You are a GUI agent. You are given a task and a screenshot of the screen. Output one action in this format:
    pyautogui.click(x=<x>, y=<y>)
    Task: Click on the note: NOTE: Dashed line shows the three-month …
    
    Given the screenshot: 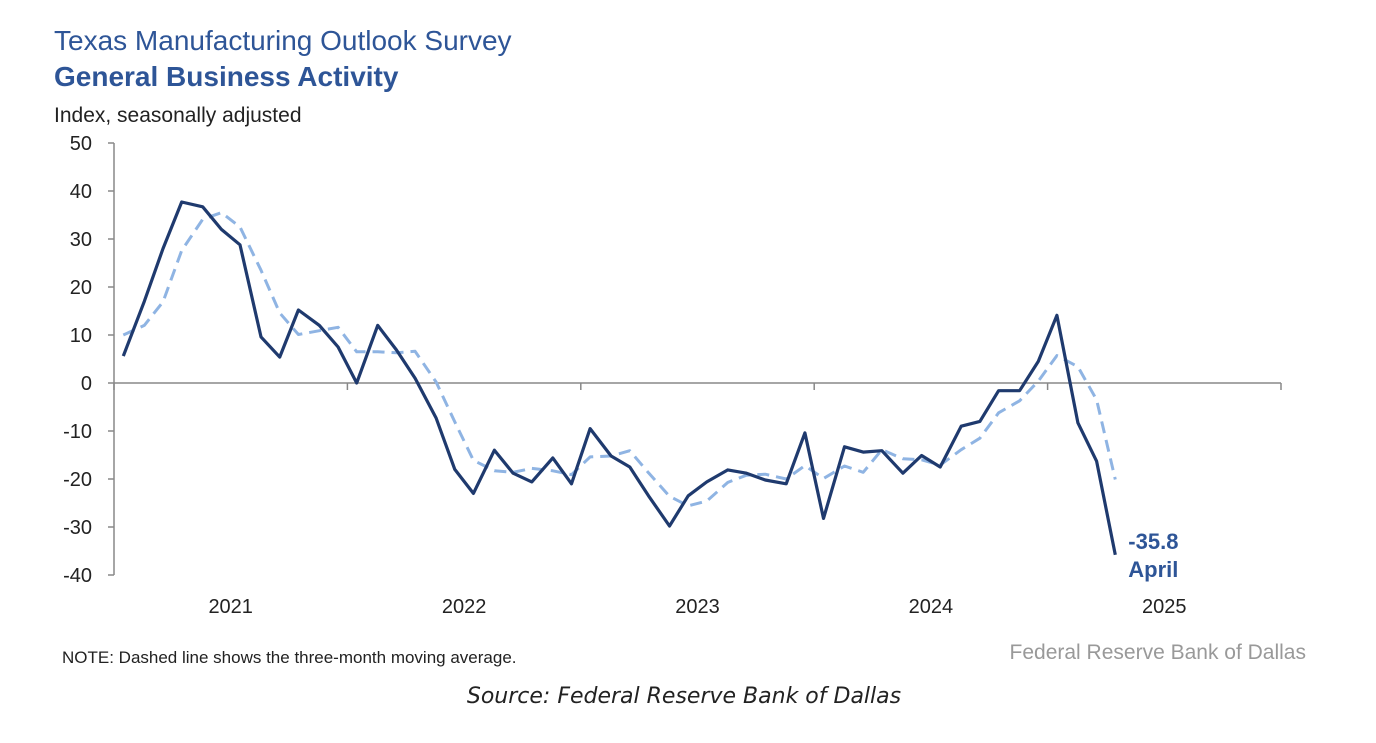 What is the action you would take?
    pyautogui.click(x=289, y=657)
    